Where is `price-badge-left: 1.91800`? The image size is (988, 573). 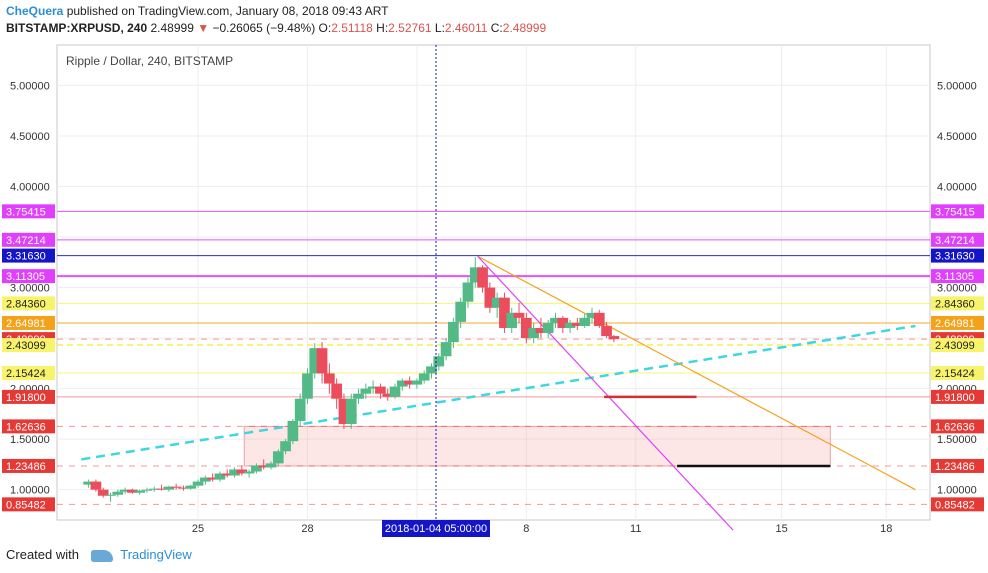 price-badge-left: 1.91800 is located at coordinates (28, 396).